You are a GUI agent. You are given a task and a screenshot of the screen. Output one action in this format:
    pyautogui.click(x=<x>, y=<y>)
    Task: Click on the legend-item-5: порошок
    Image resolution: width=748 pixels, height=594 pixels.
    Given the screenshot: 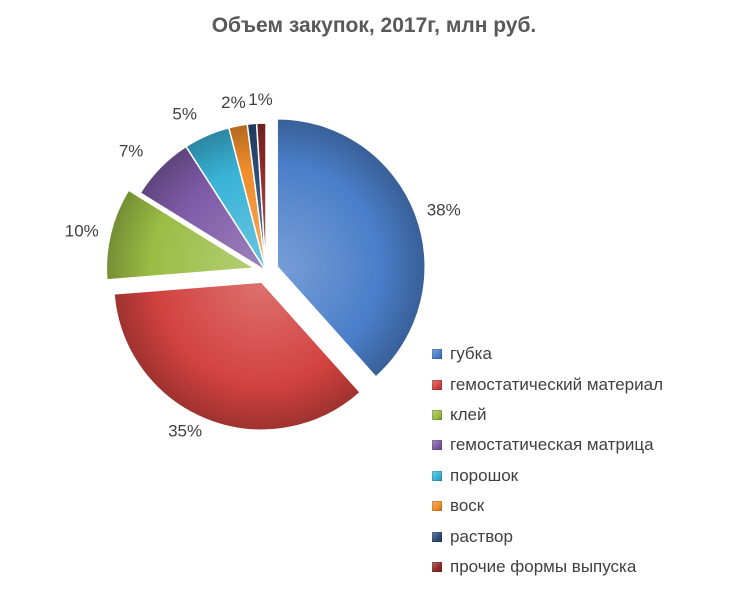 What is the action you would take?
    pyautogui.click(x=547, y=476)
    